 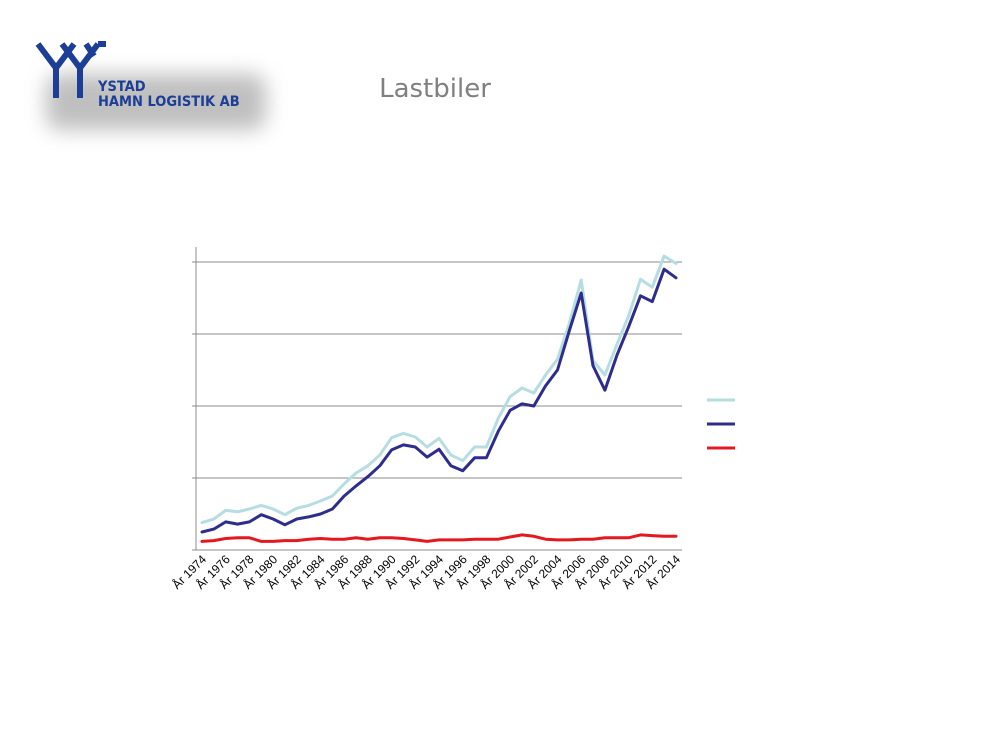 What do you see at coordinates (435, 89) in the screenshot?
I see `slide-title: Lastbiler` at bounding box center [435, 89].